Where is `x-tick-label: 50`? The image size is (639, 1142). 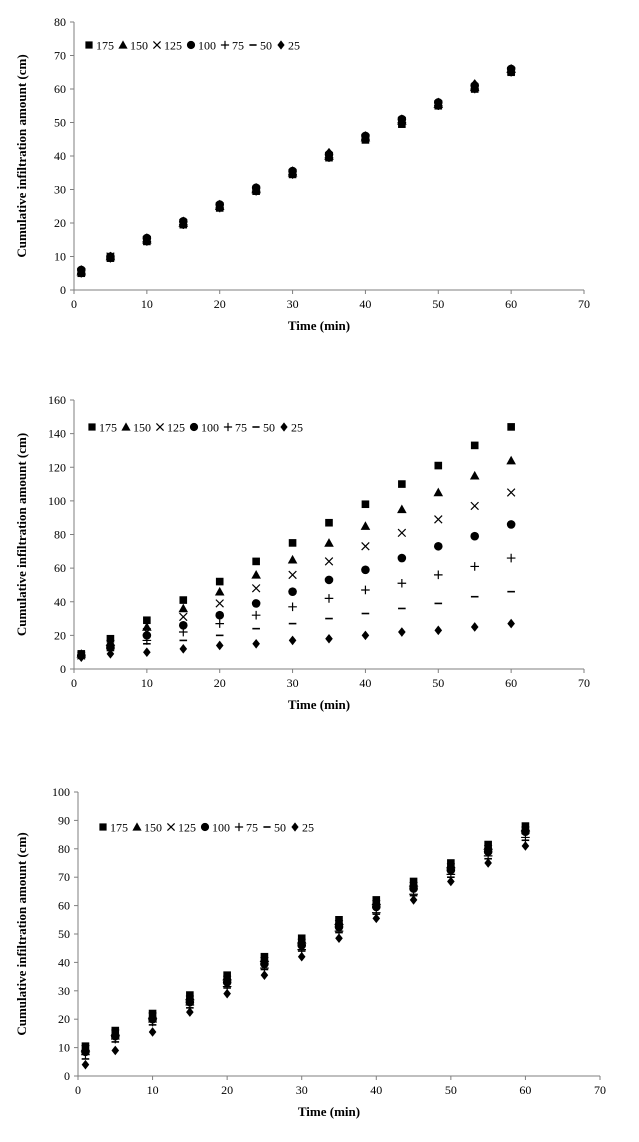
x-tick-label: 50 is located at coordinates (438, 304).